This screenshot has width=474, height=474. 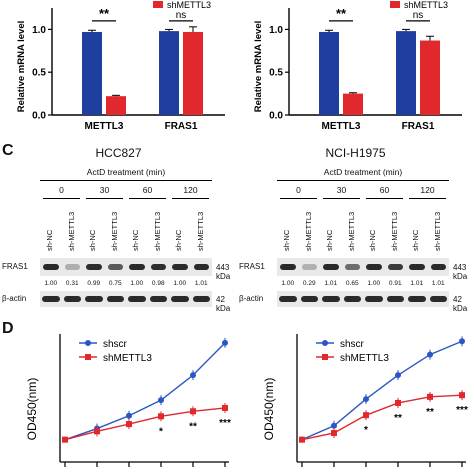 I want to click on kda-actin: 42 kDa, so click(x=223, y=304).